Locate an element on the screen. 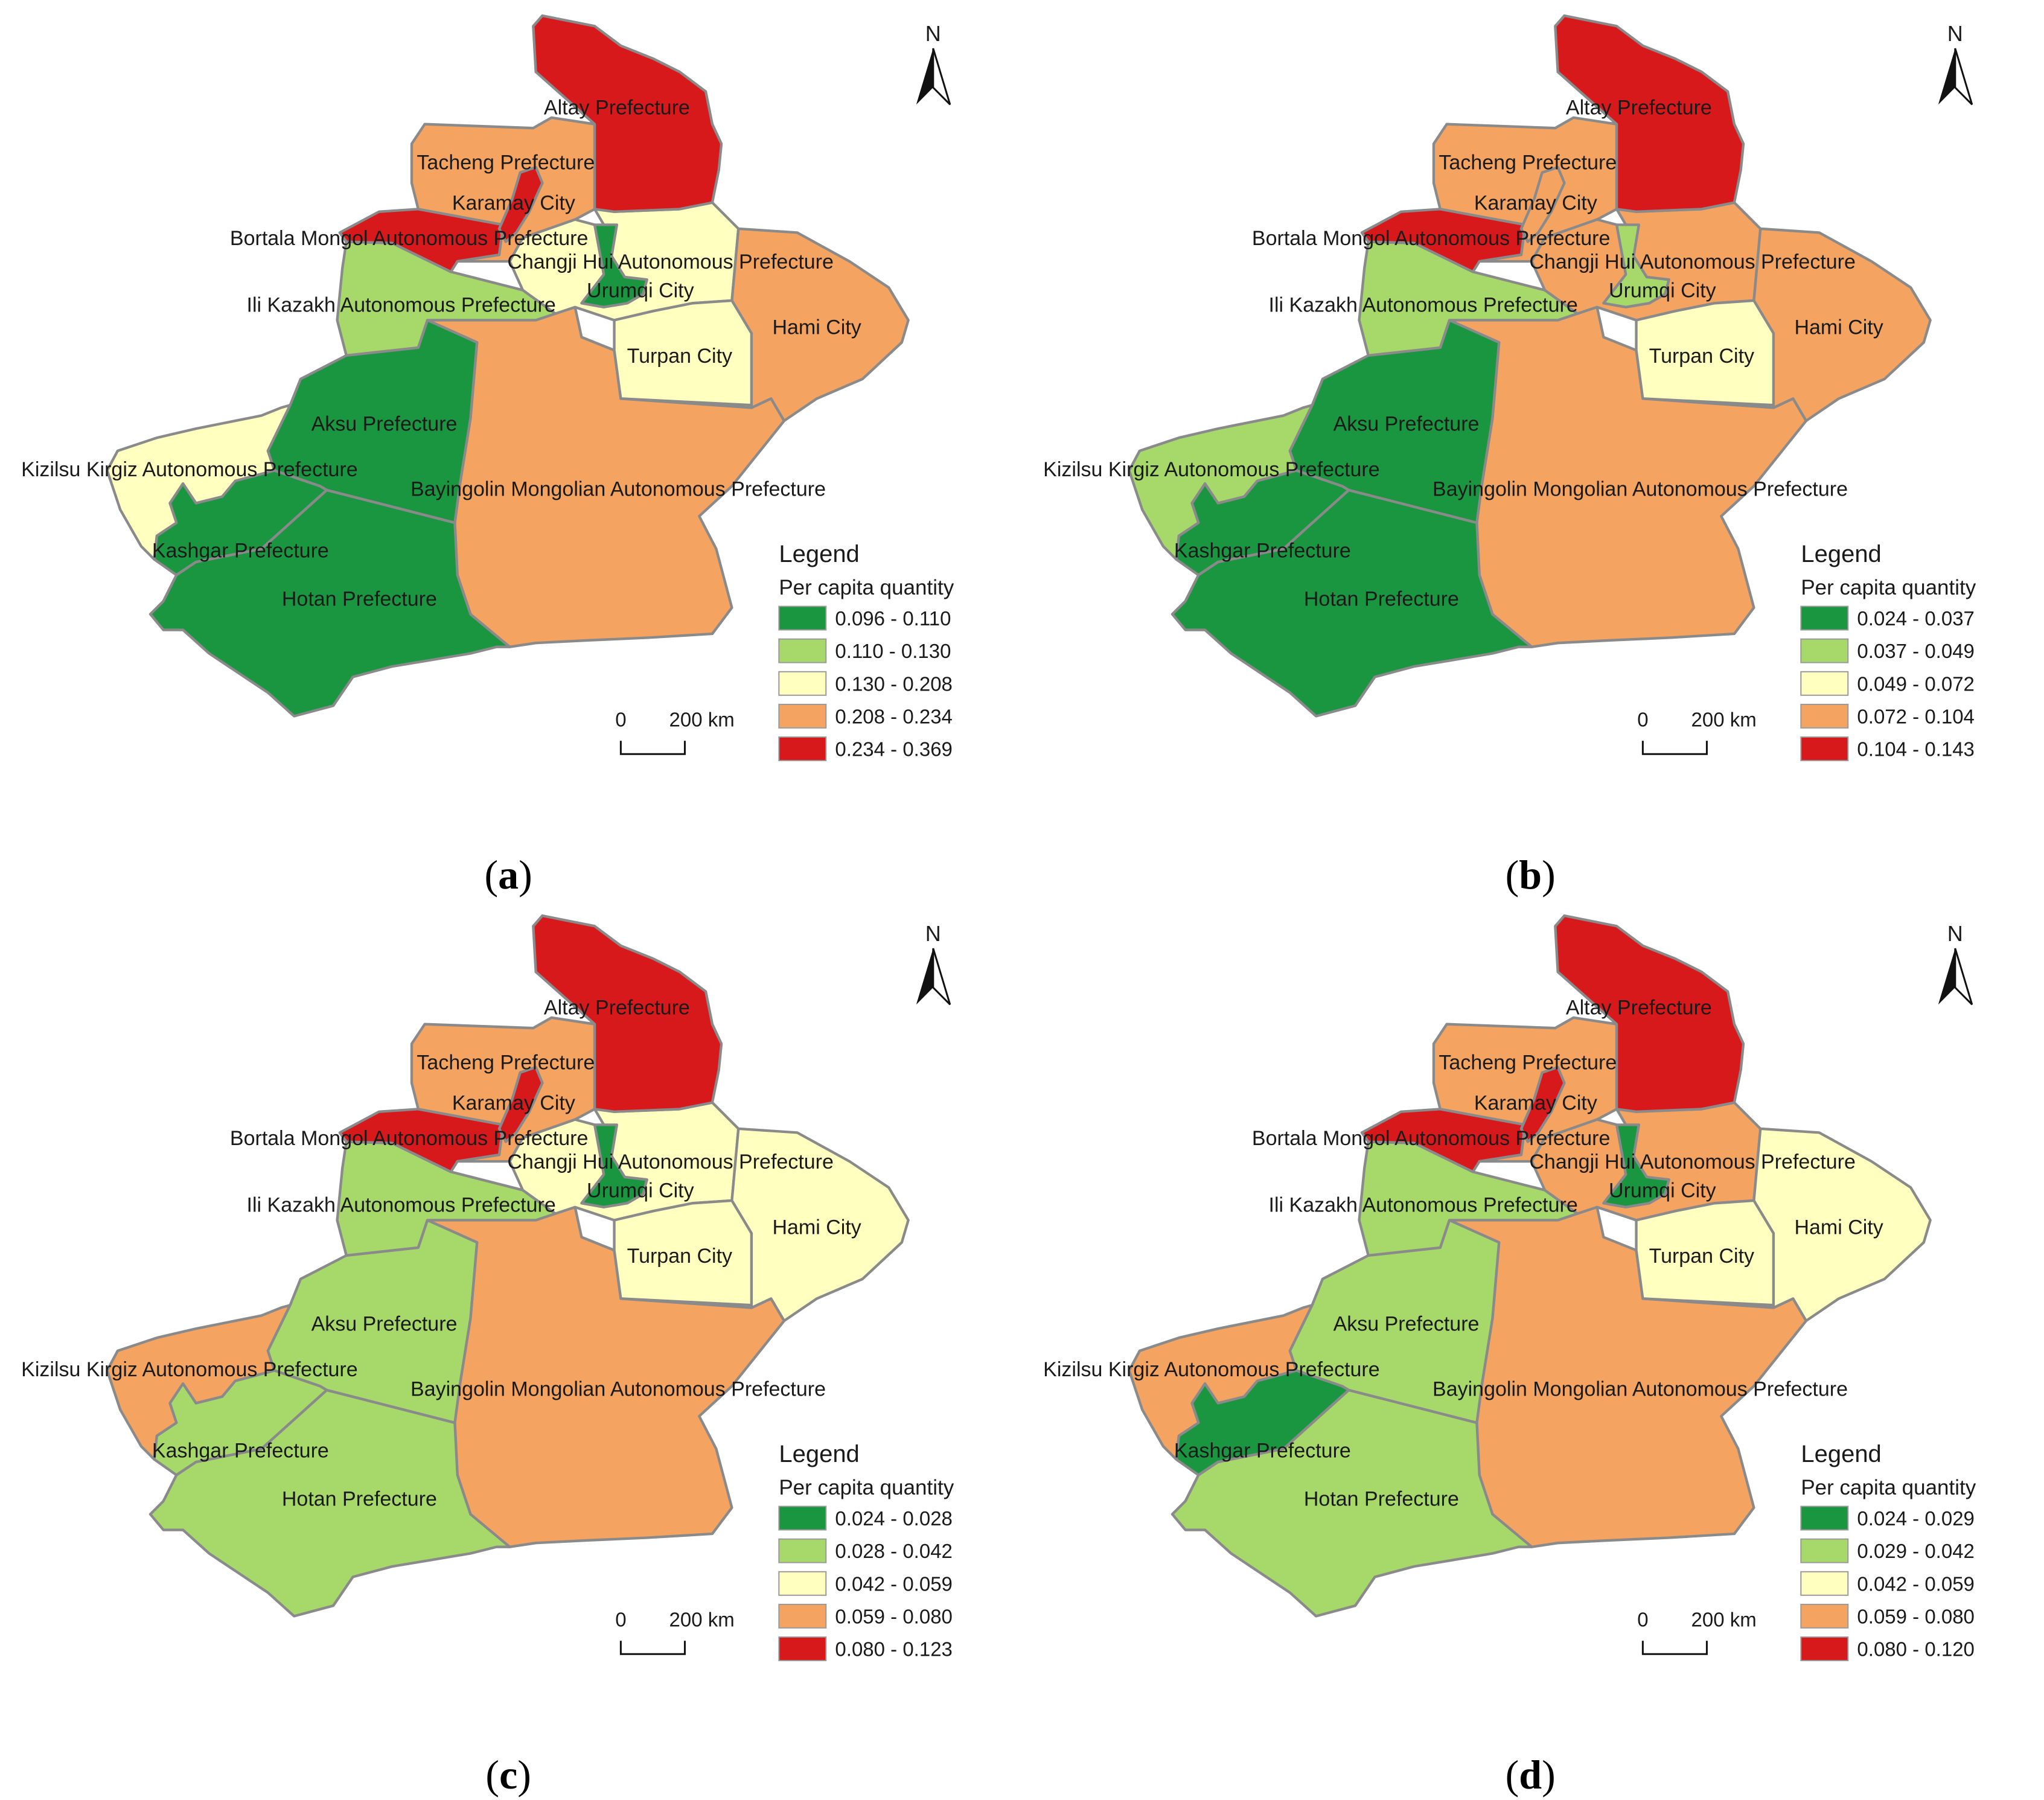 Image resolution: width=2044 pixels, height=1800 pixels. panel-caption: (b) is located at coordinates (1531, 875).